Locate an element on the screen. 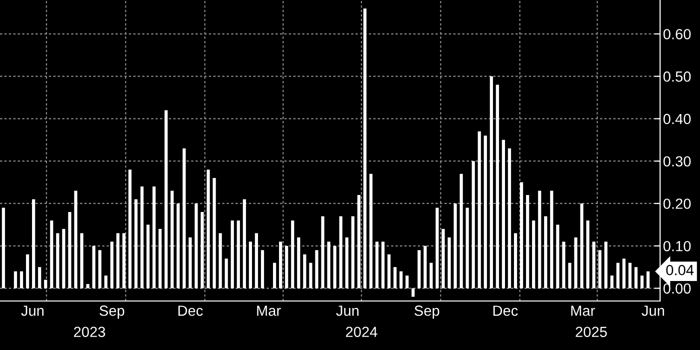 The height and width of the screenshot is (350, 700). data-label: 0.04 is located at coordinates (680, 270).